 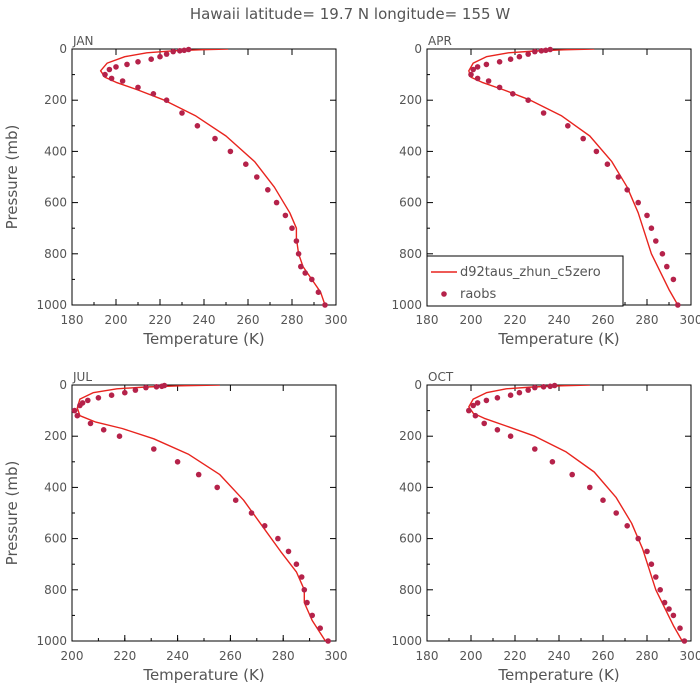 I want to click on y-tick-label: 0, so click(x=63, y=49).